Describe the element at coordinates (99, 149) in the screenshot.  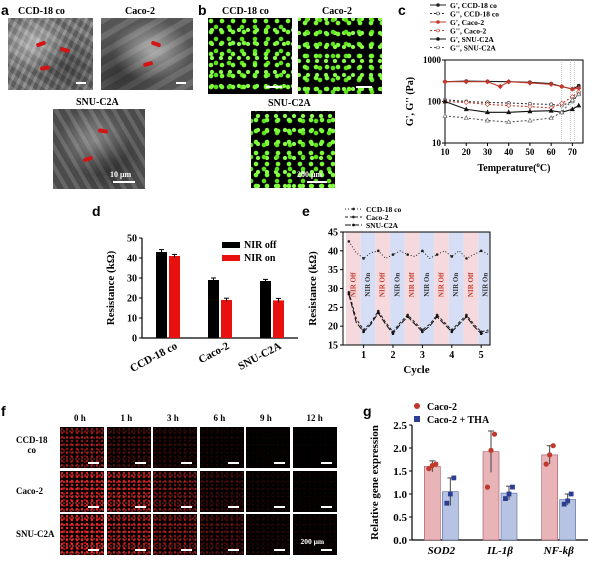
I see `sem-image-snuc2a: 10 μm` at that location.